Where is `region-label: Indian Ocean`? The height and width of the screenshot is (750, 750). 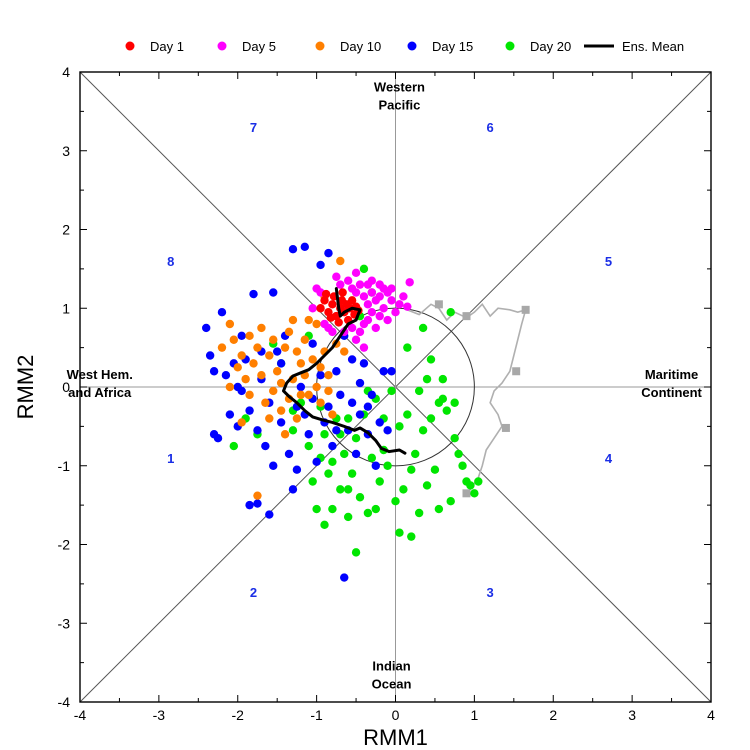 region-label: Indian Ocean is located at coordinates (392, 675).